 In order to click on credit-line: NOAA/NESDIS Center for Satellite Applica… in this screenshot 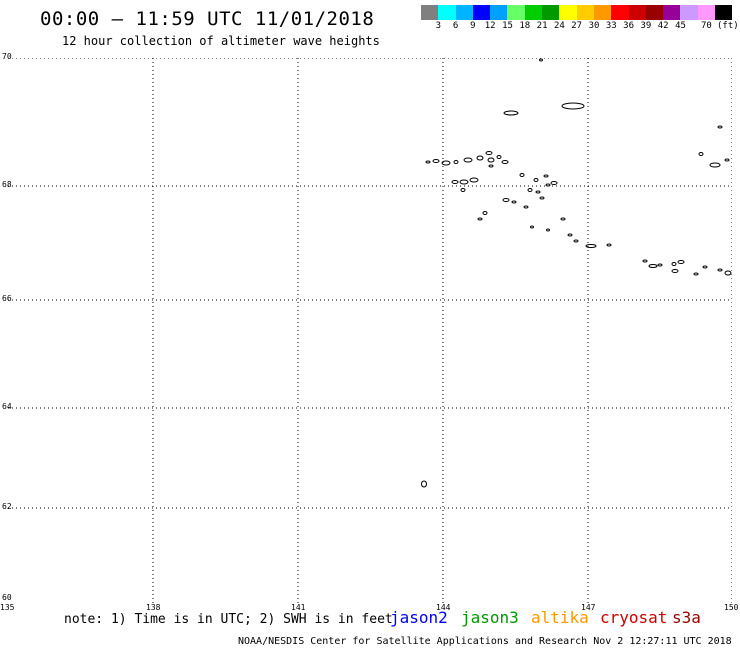, I will do `click(485, 641)`.